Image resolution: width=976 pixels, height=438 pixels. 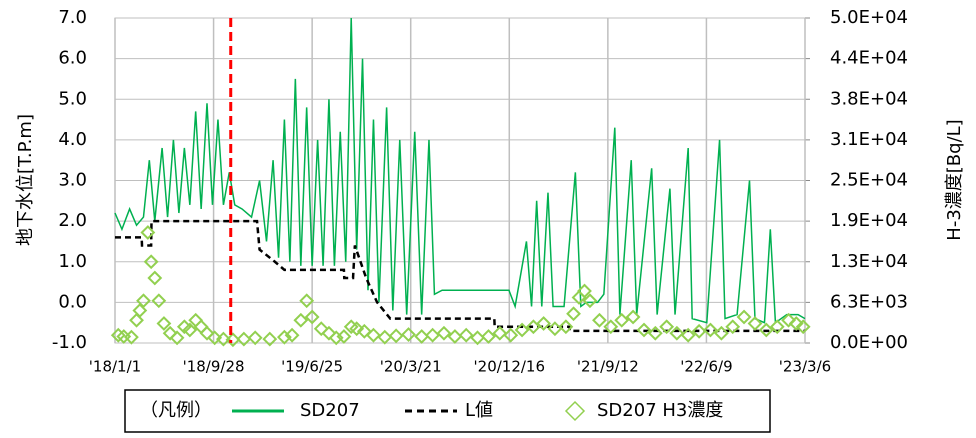 What do you see at coordinates (869, 58) in the screenshot?
I see `y2-tick-label: 4.4E+04` at bounding box center [869, 58].